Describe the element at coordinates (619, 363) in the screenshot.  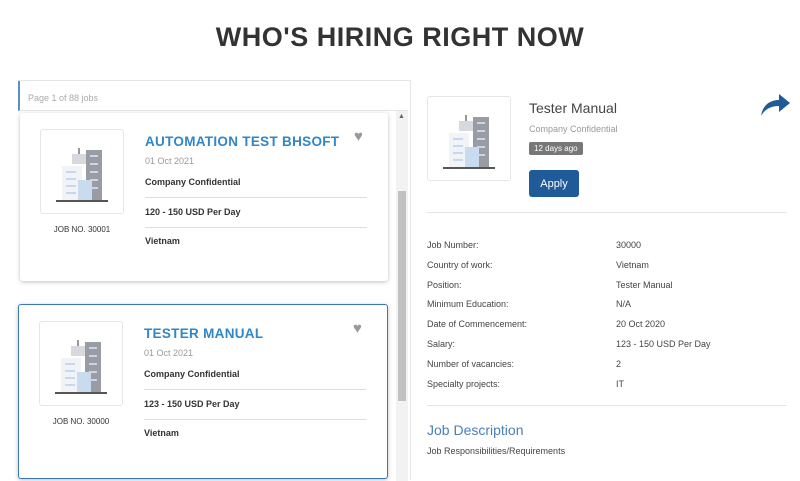
I see `detail-value: 2` at that location.